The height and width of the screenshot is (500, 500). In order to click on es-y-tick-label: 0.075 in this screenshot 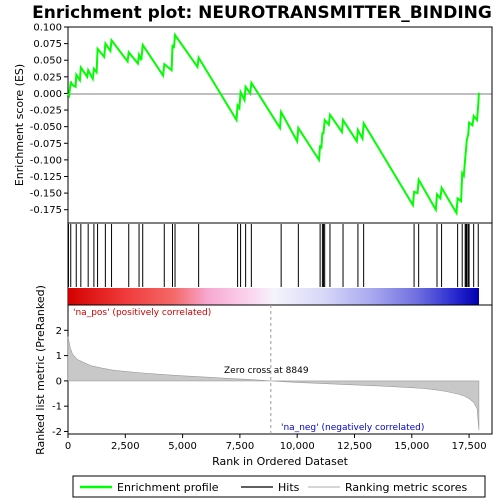, I will do `click(47, 44)`.